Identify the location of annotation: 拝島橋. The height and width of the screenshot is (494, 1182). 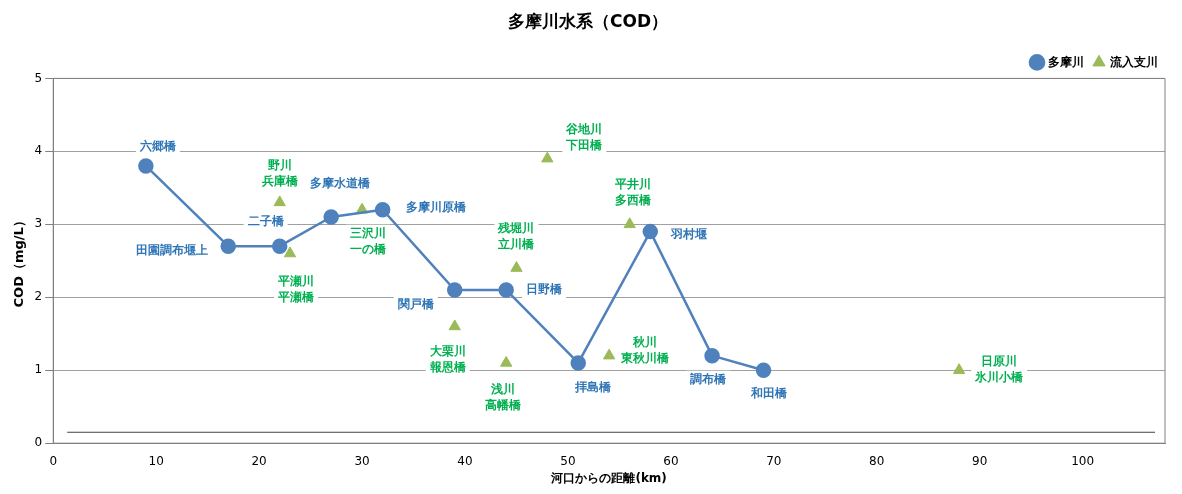
(593, 387).